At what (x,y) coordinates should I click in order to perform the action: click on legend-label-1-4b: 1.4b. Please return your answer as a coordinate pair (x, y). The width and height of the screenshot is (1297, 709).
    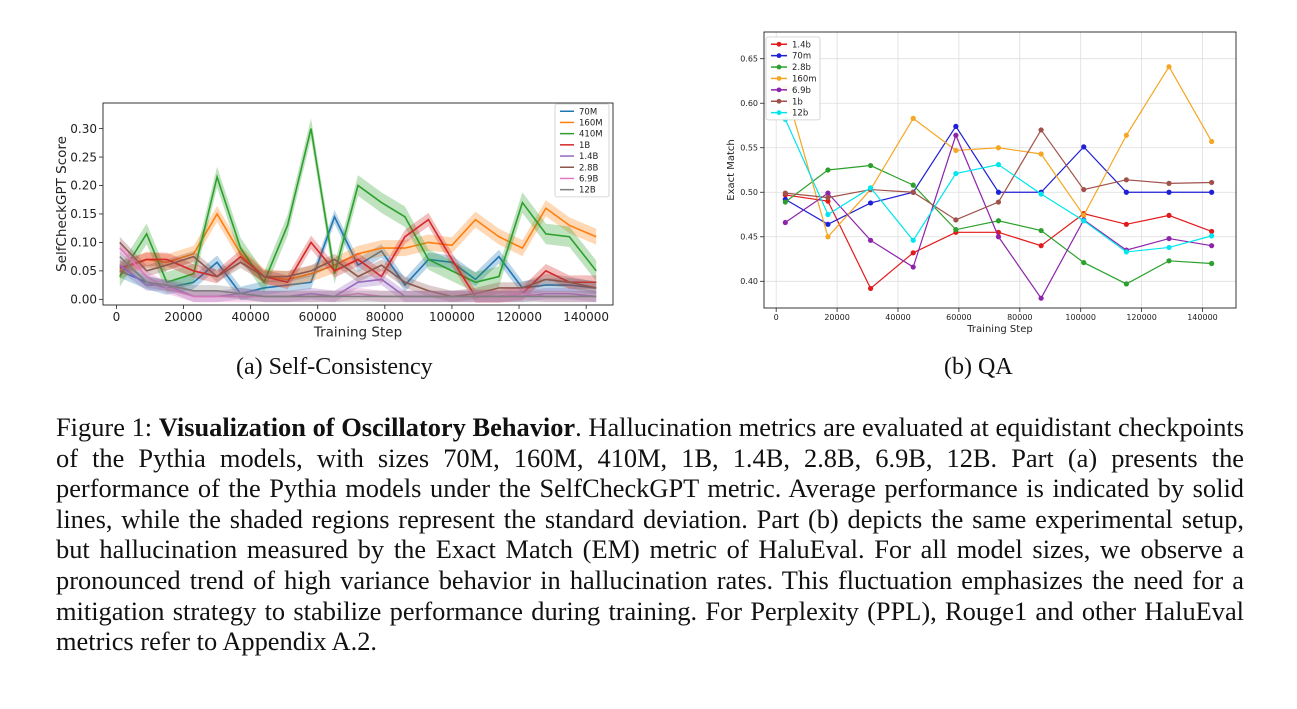
    Looking at the image, I should click on (801, 45).